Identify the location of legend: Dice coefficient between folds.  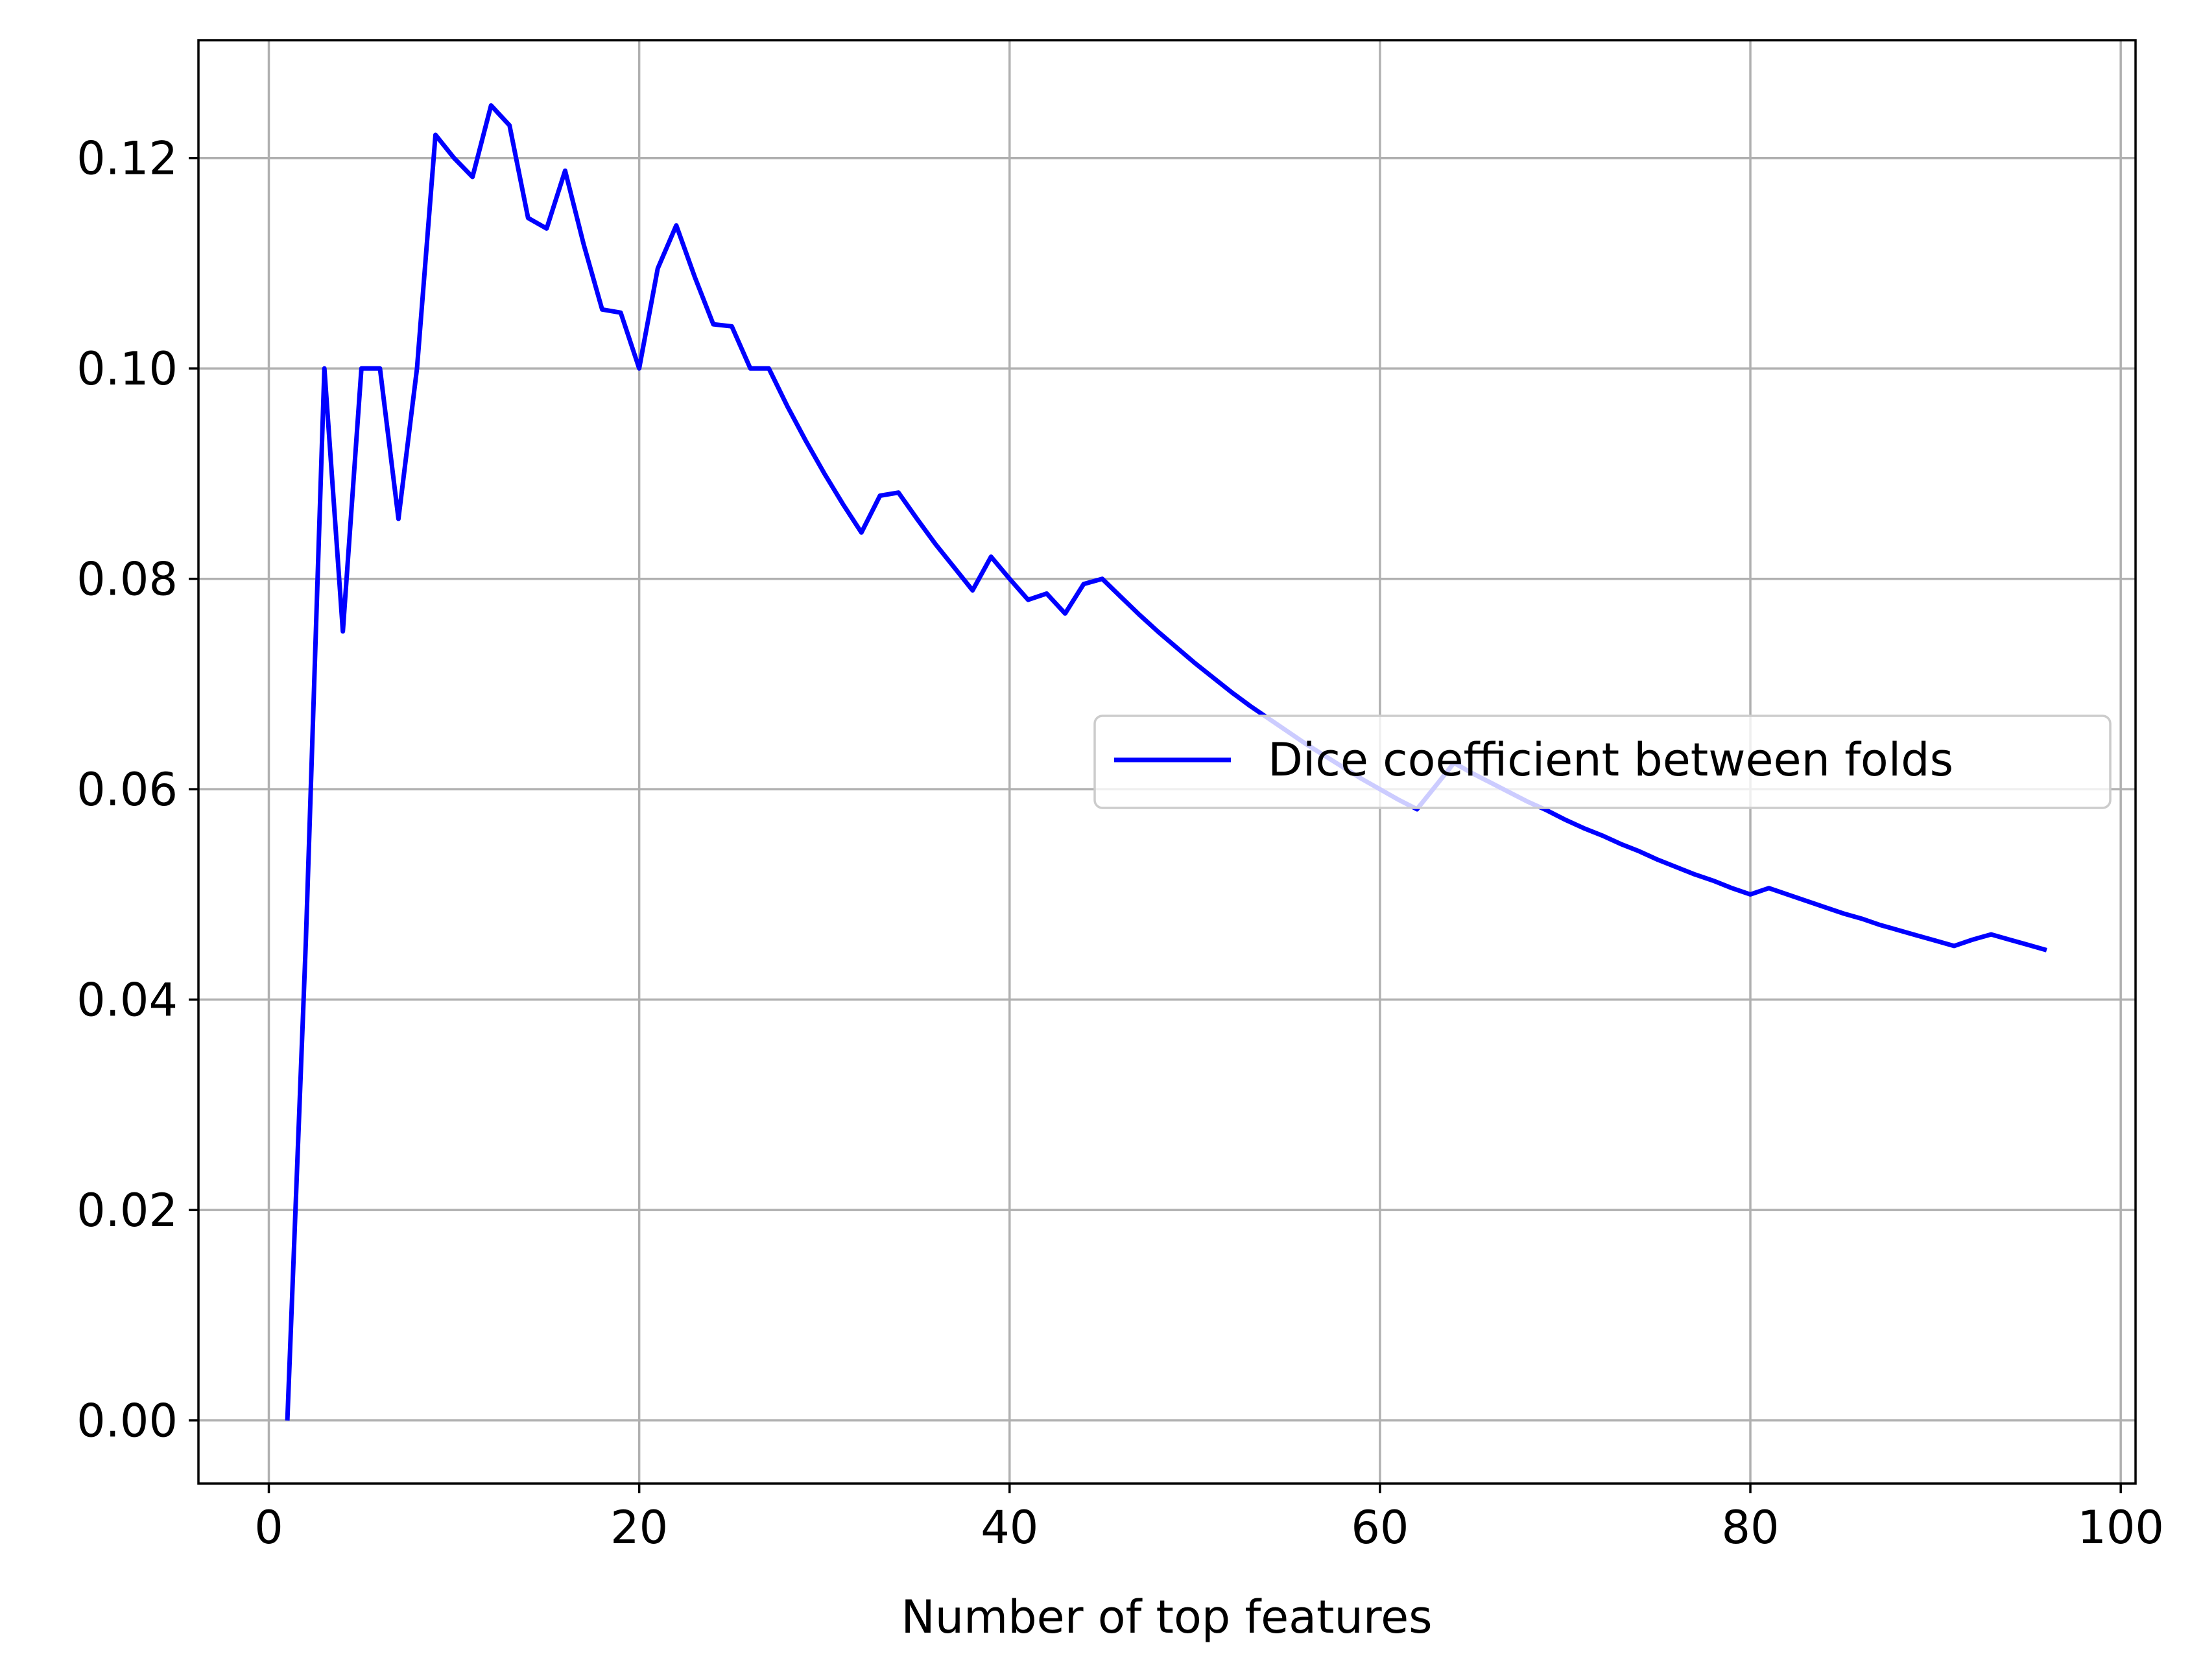
(1602, 762).